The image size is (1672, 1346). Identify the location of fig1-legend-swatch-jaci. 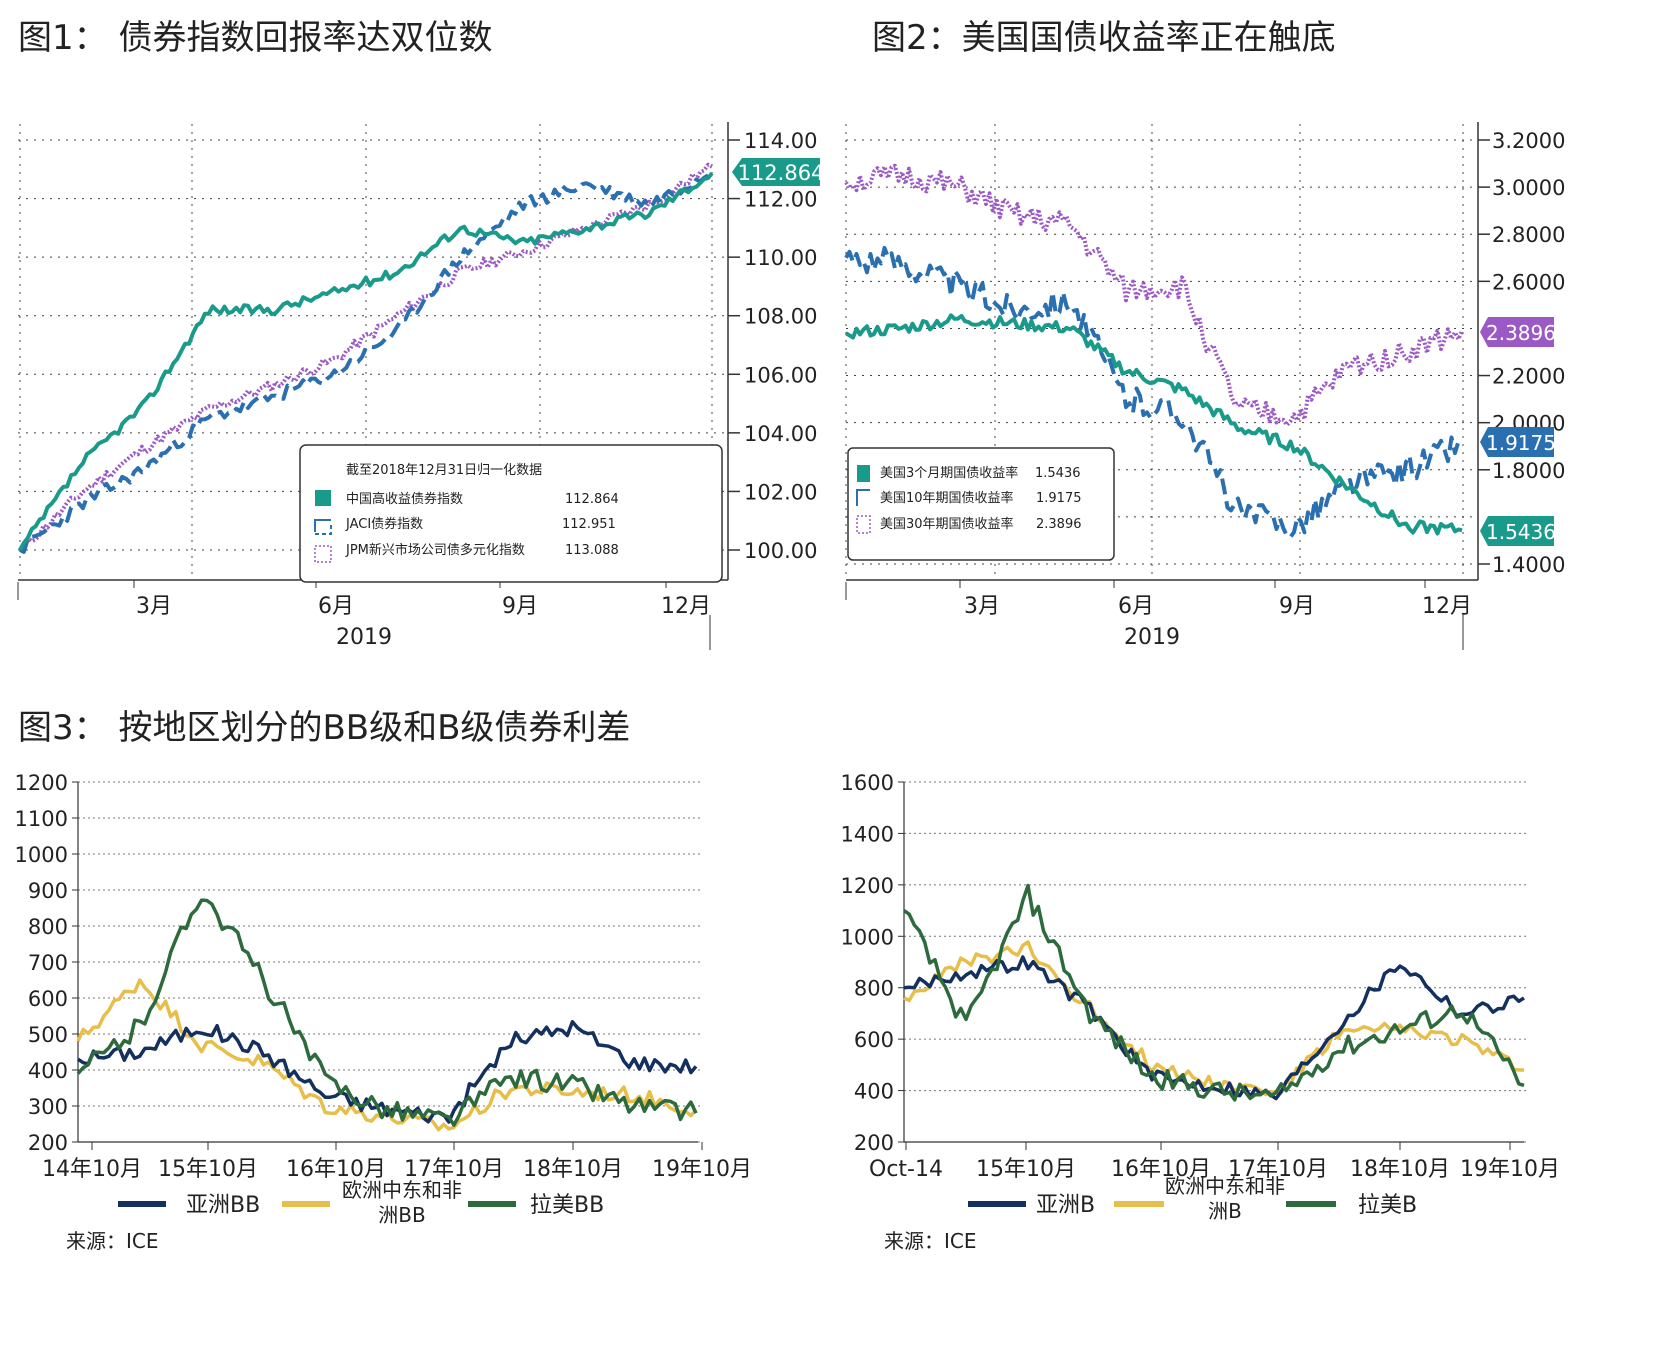
(322, 525).